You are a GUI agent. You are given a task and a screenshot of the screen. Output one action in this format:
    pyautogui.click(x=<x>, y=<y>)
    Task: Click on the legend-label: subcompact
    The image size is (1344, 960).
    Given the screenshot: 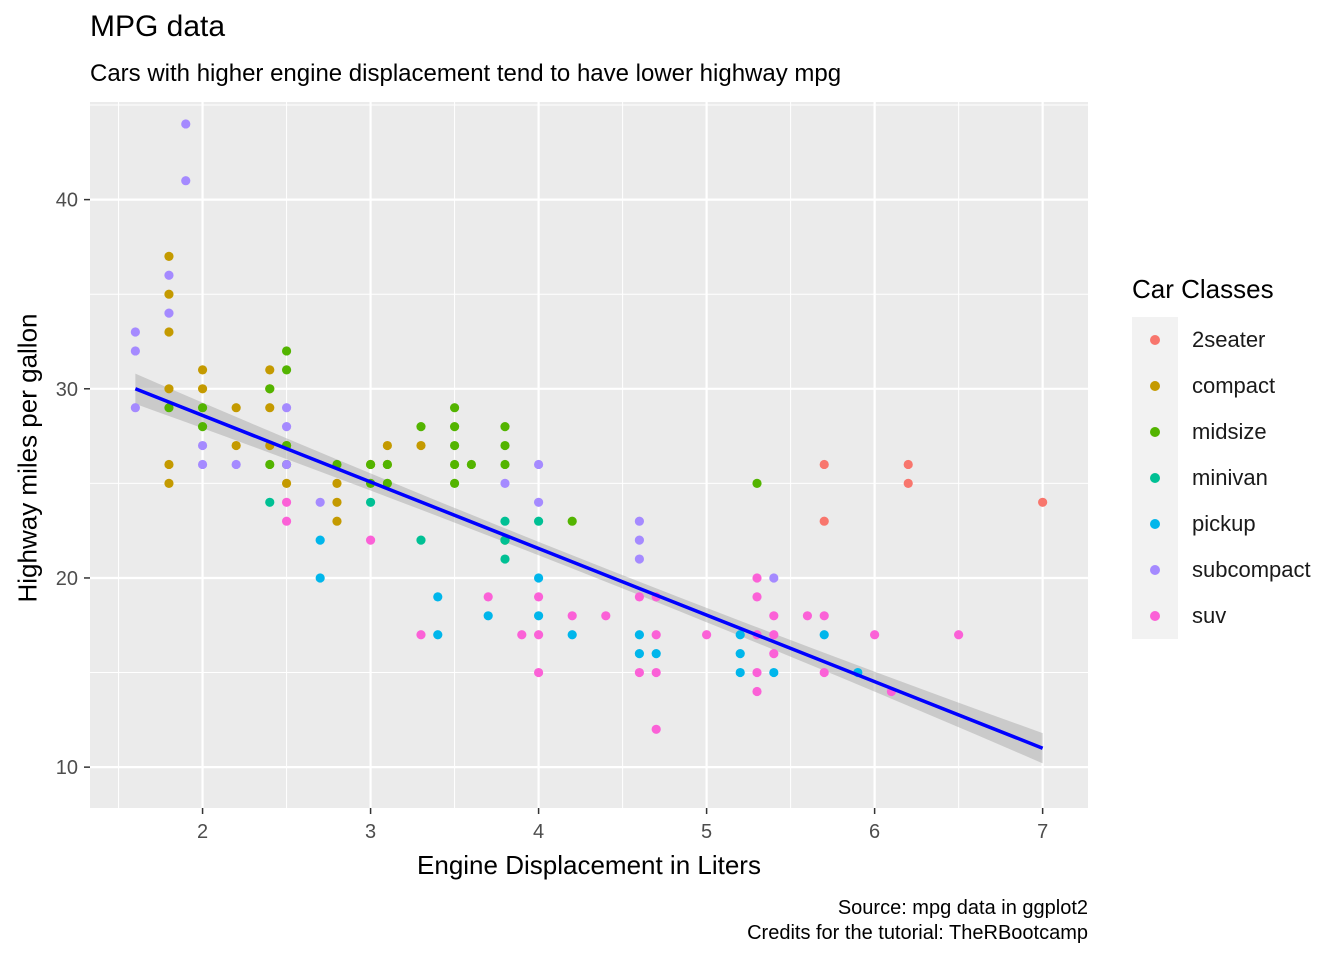 What is the action you would take?
    pyautogui.click(x=1251, y=569)
    